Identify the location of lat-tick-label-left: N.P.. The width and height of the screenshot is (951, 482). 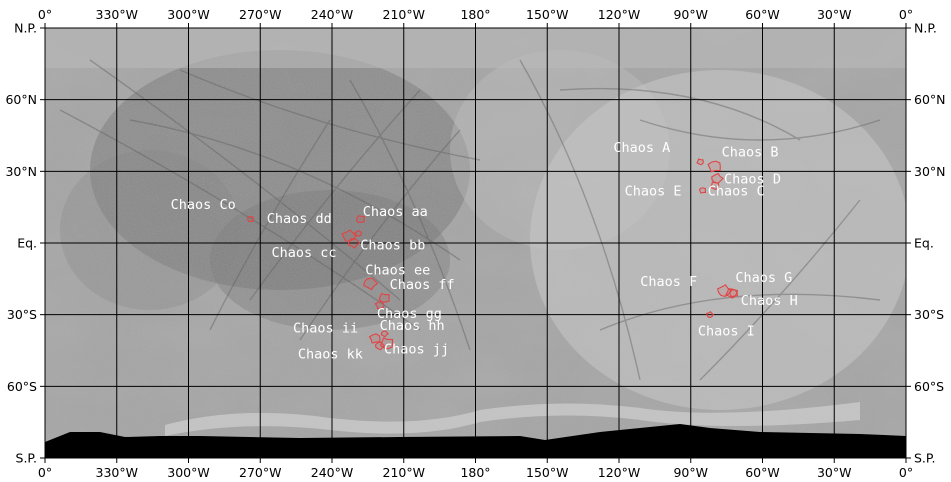
(25, 28).